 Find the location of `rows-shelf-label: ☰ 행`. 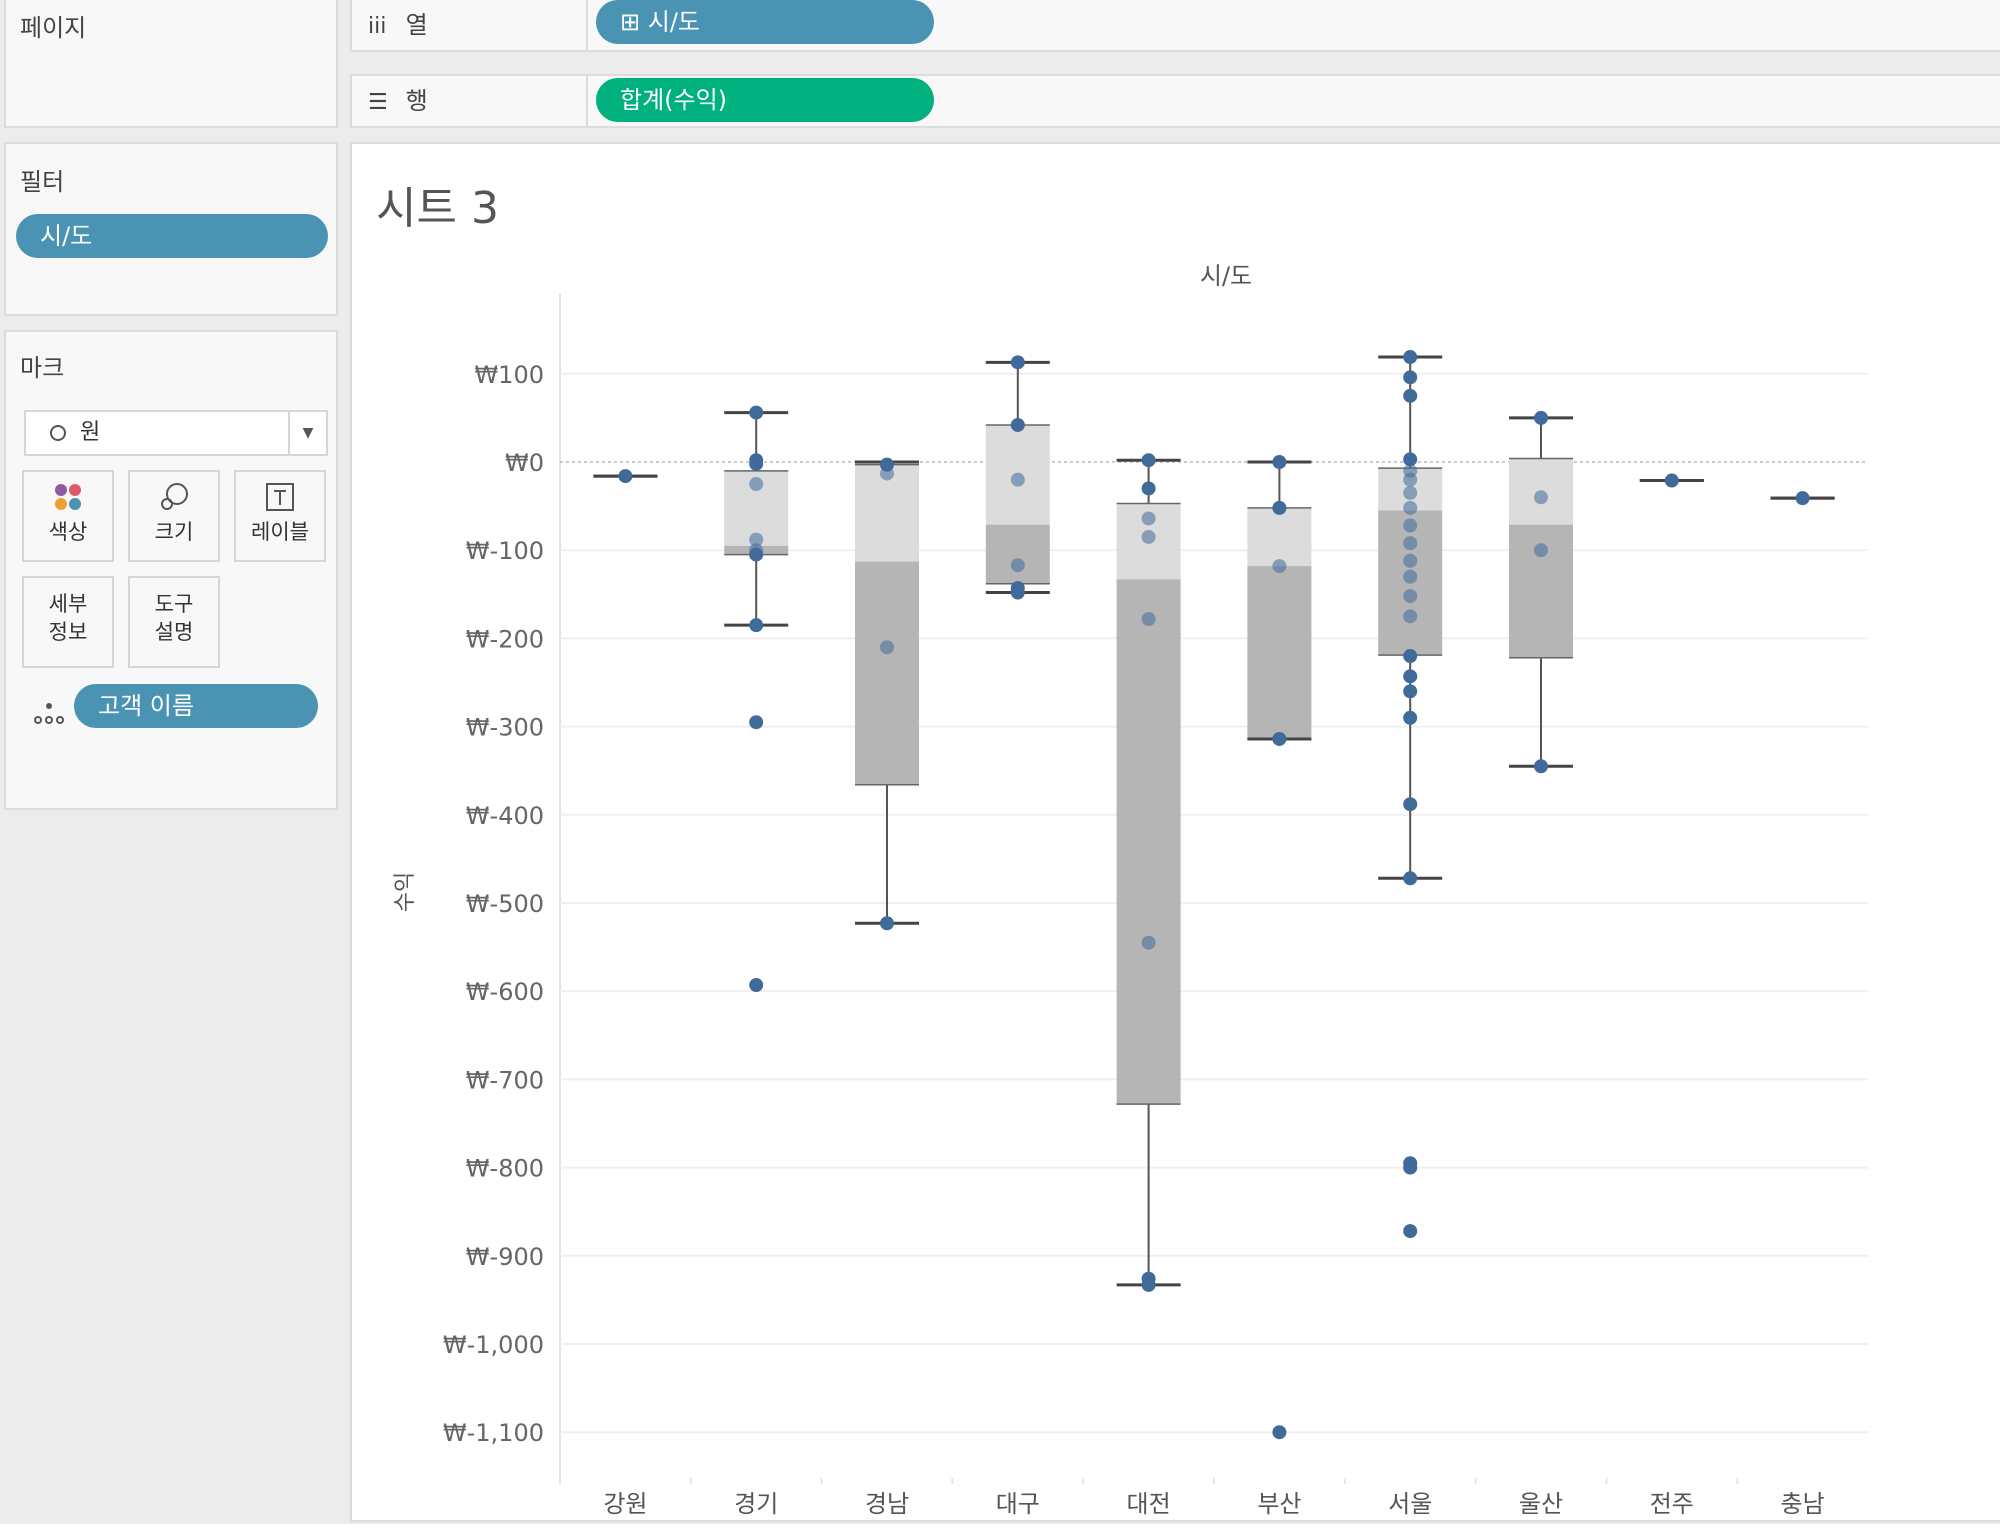

rows-shelf-label: ☰ 행 is located at coordinates (470, 101).